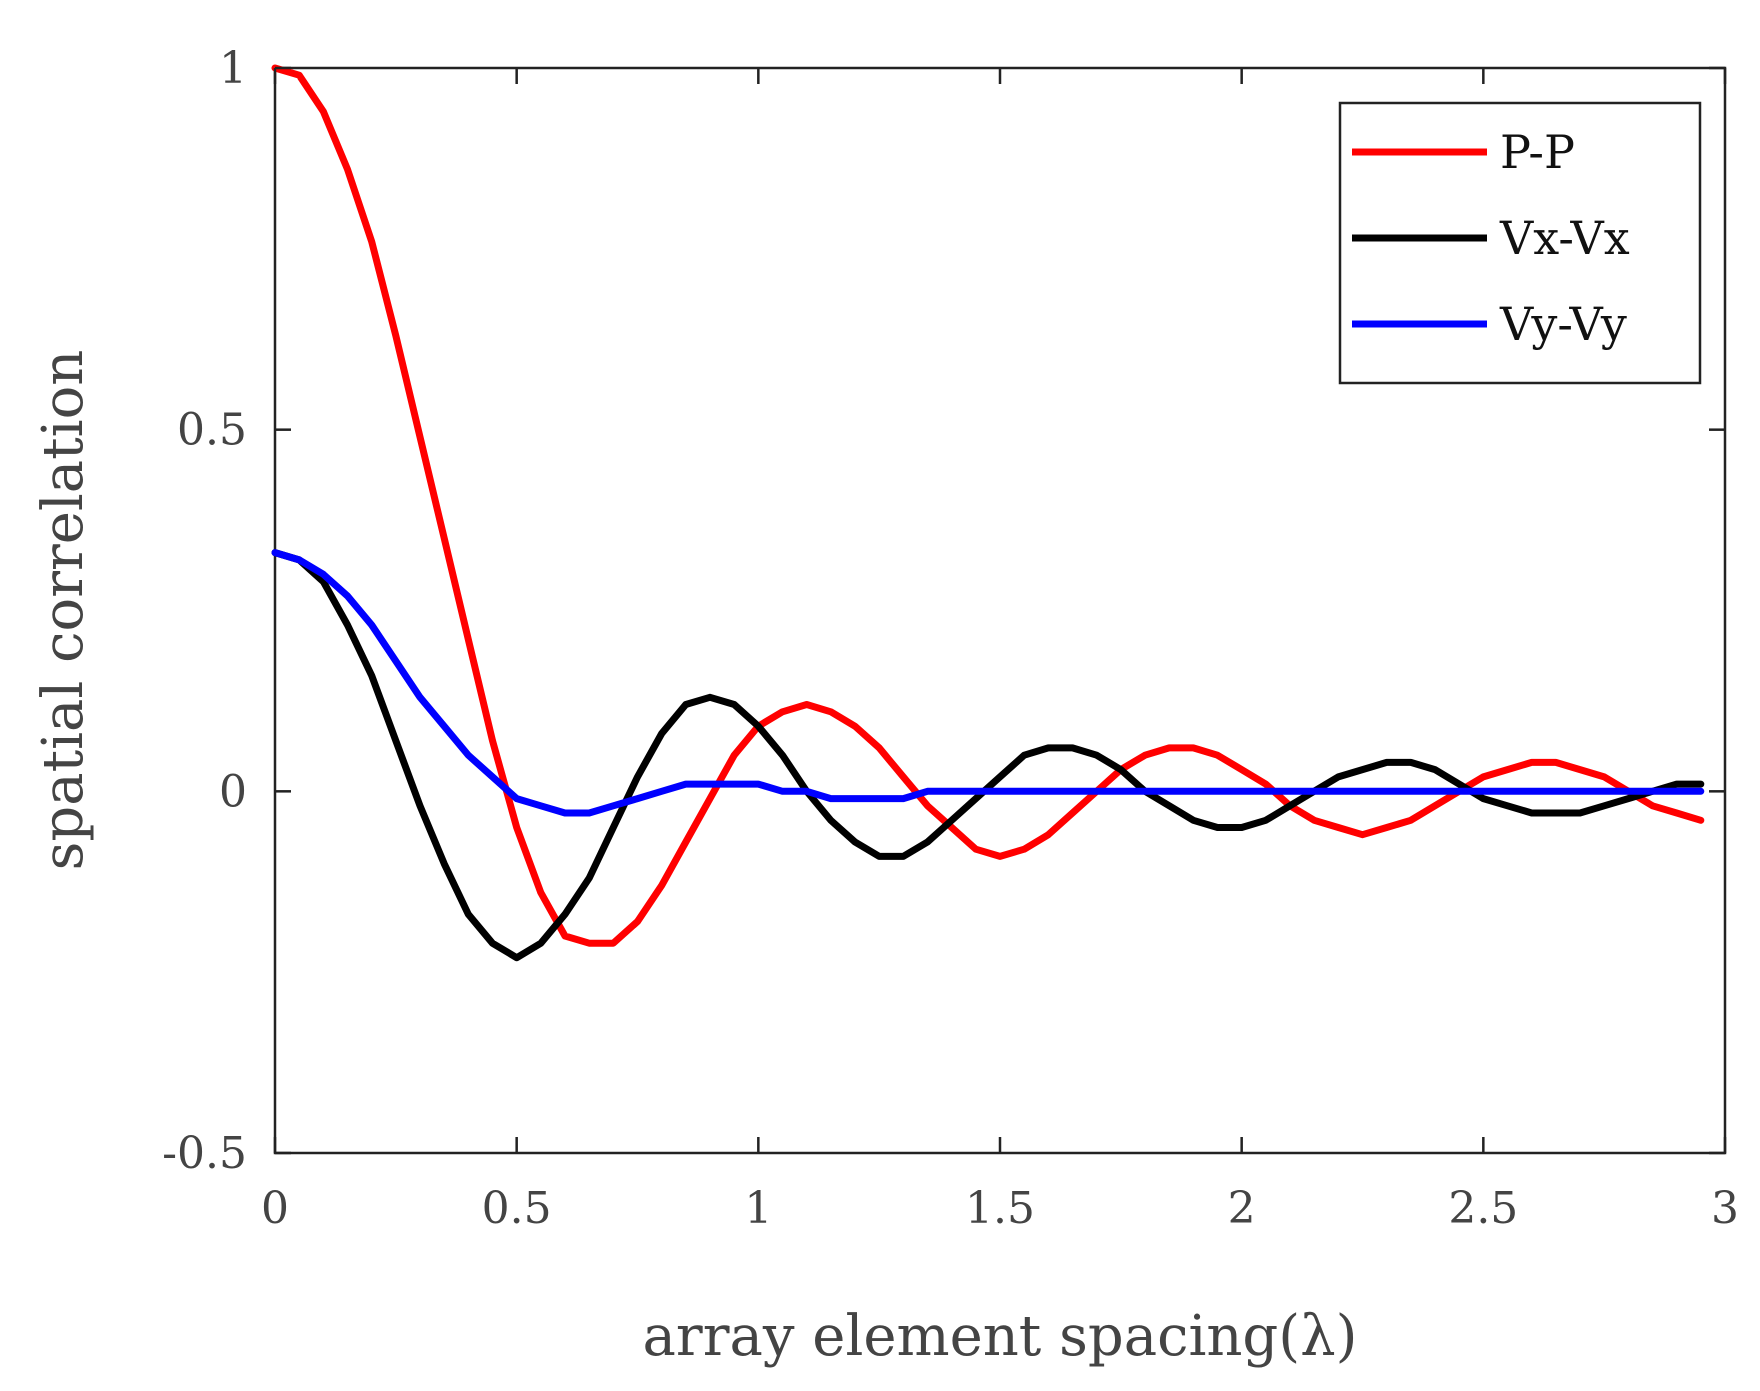  What do you see at coordinates (204, 1153) in the screenshot?
I see `y-tick-label: -0.5` at bounding box center [204, 1153].